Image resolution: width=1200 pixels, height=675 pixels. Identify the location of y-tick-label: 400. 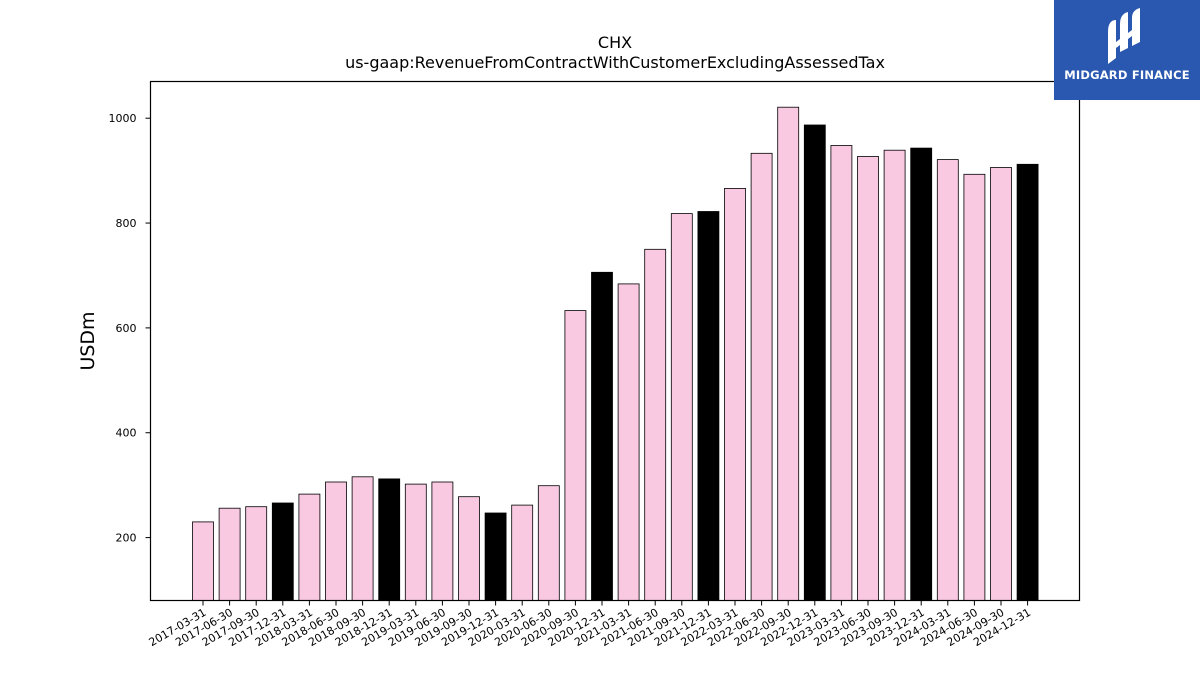
(126, 433).